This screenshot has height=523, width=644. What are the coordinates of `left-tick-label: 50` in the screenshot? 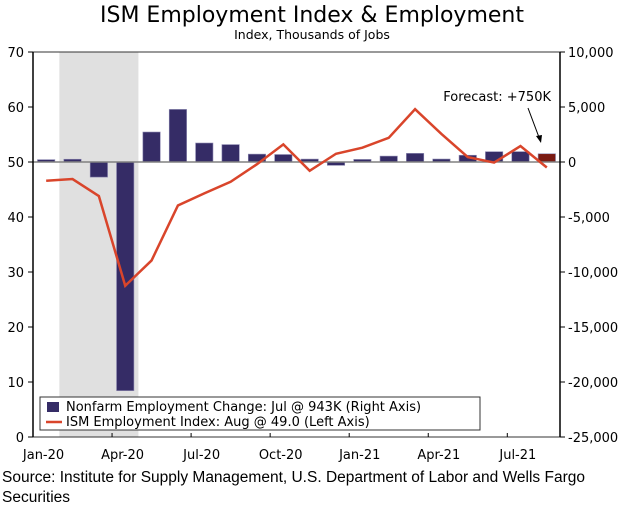 It's located at (15, 163).